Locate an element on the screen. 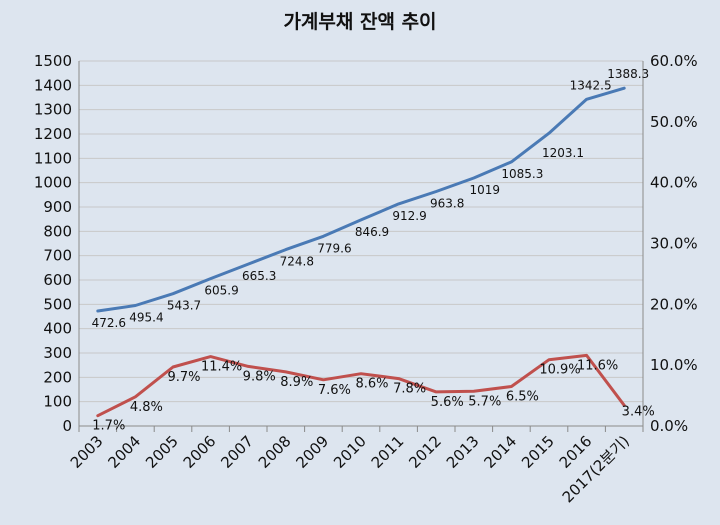  right-tick-label: 50.0% is located at coordinates (674, 122).